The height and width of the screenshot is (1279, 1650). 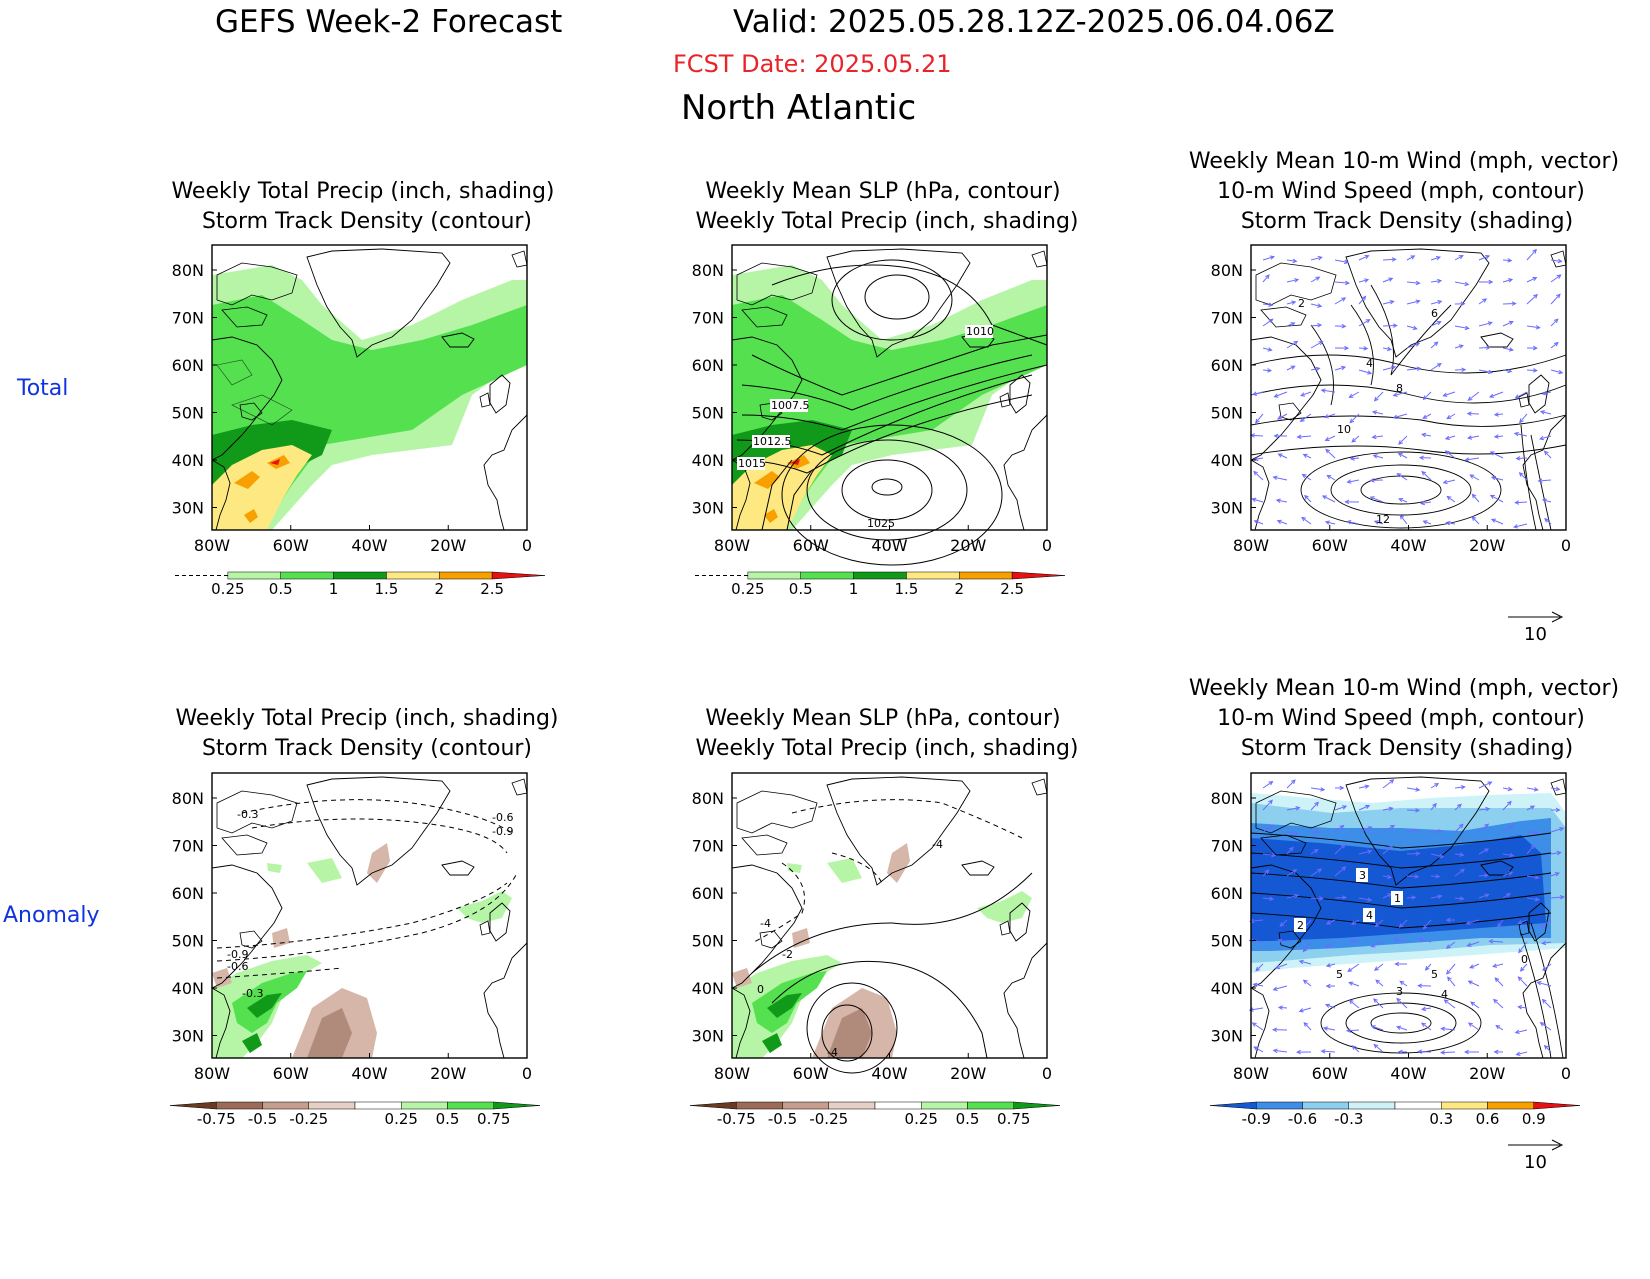 What do you see at coordinates (355, 1115) in the screenshot?
I see `legend-precip-anomaly: -0.75 -0.5 -0.25 0.25 0.5 0.75` at bounding box center [355, 1115].